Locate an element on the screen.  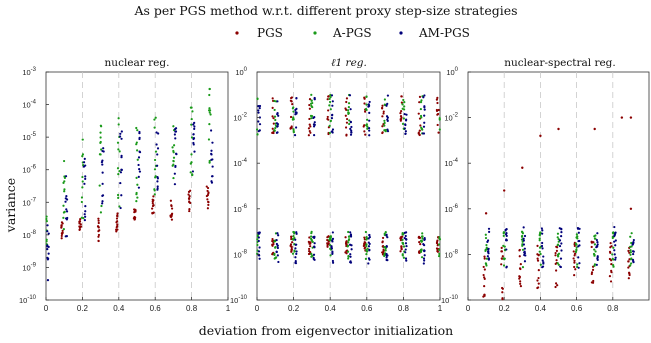
point-pgs-outlier is located at coordinates (486, 213).